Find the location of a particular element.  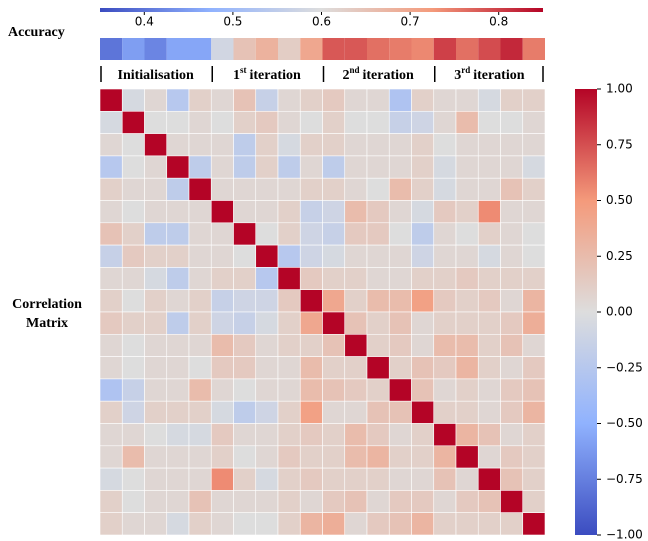

group-label-part: iteration is located at coordinates (275, 75).